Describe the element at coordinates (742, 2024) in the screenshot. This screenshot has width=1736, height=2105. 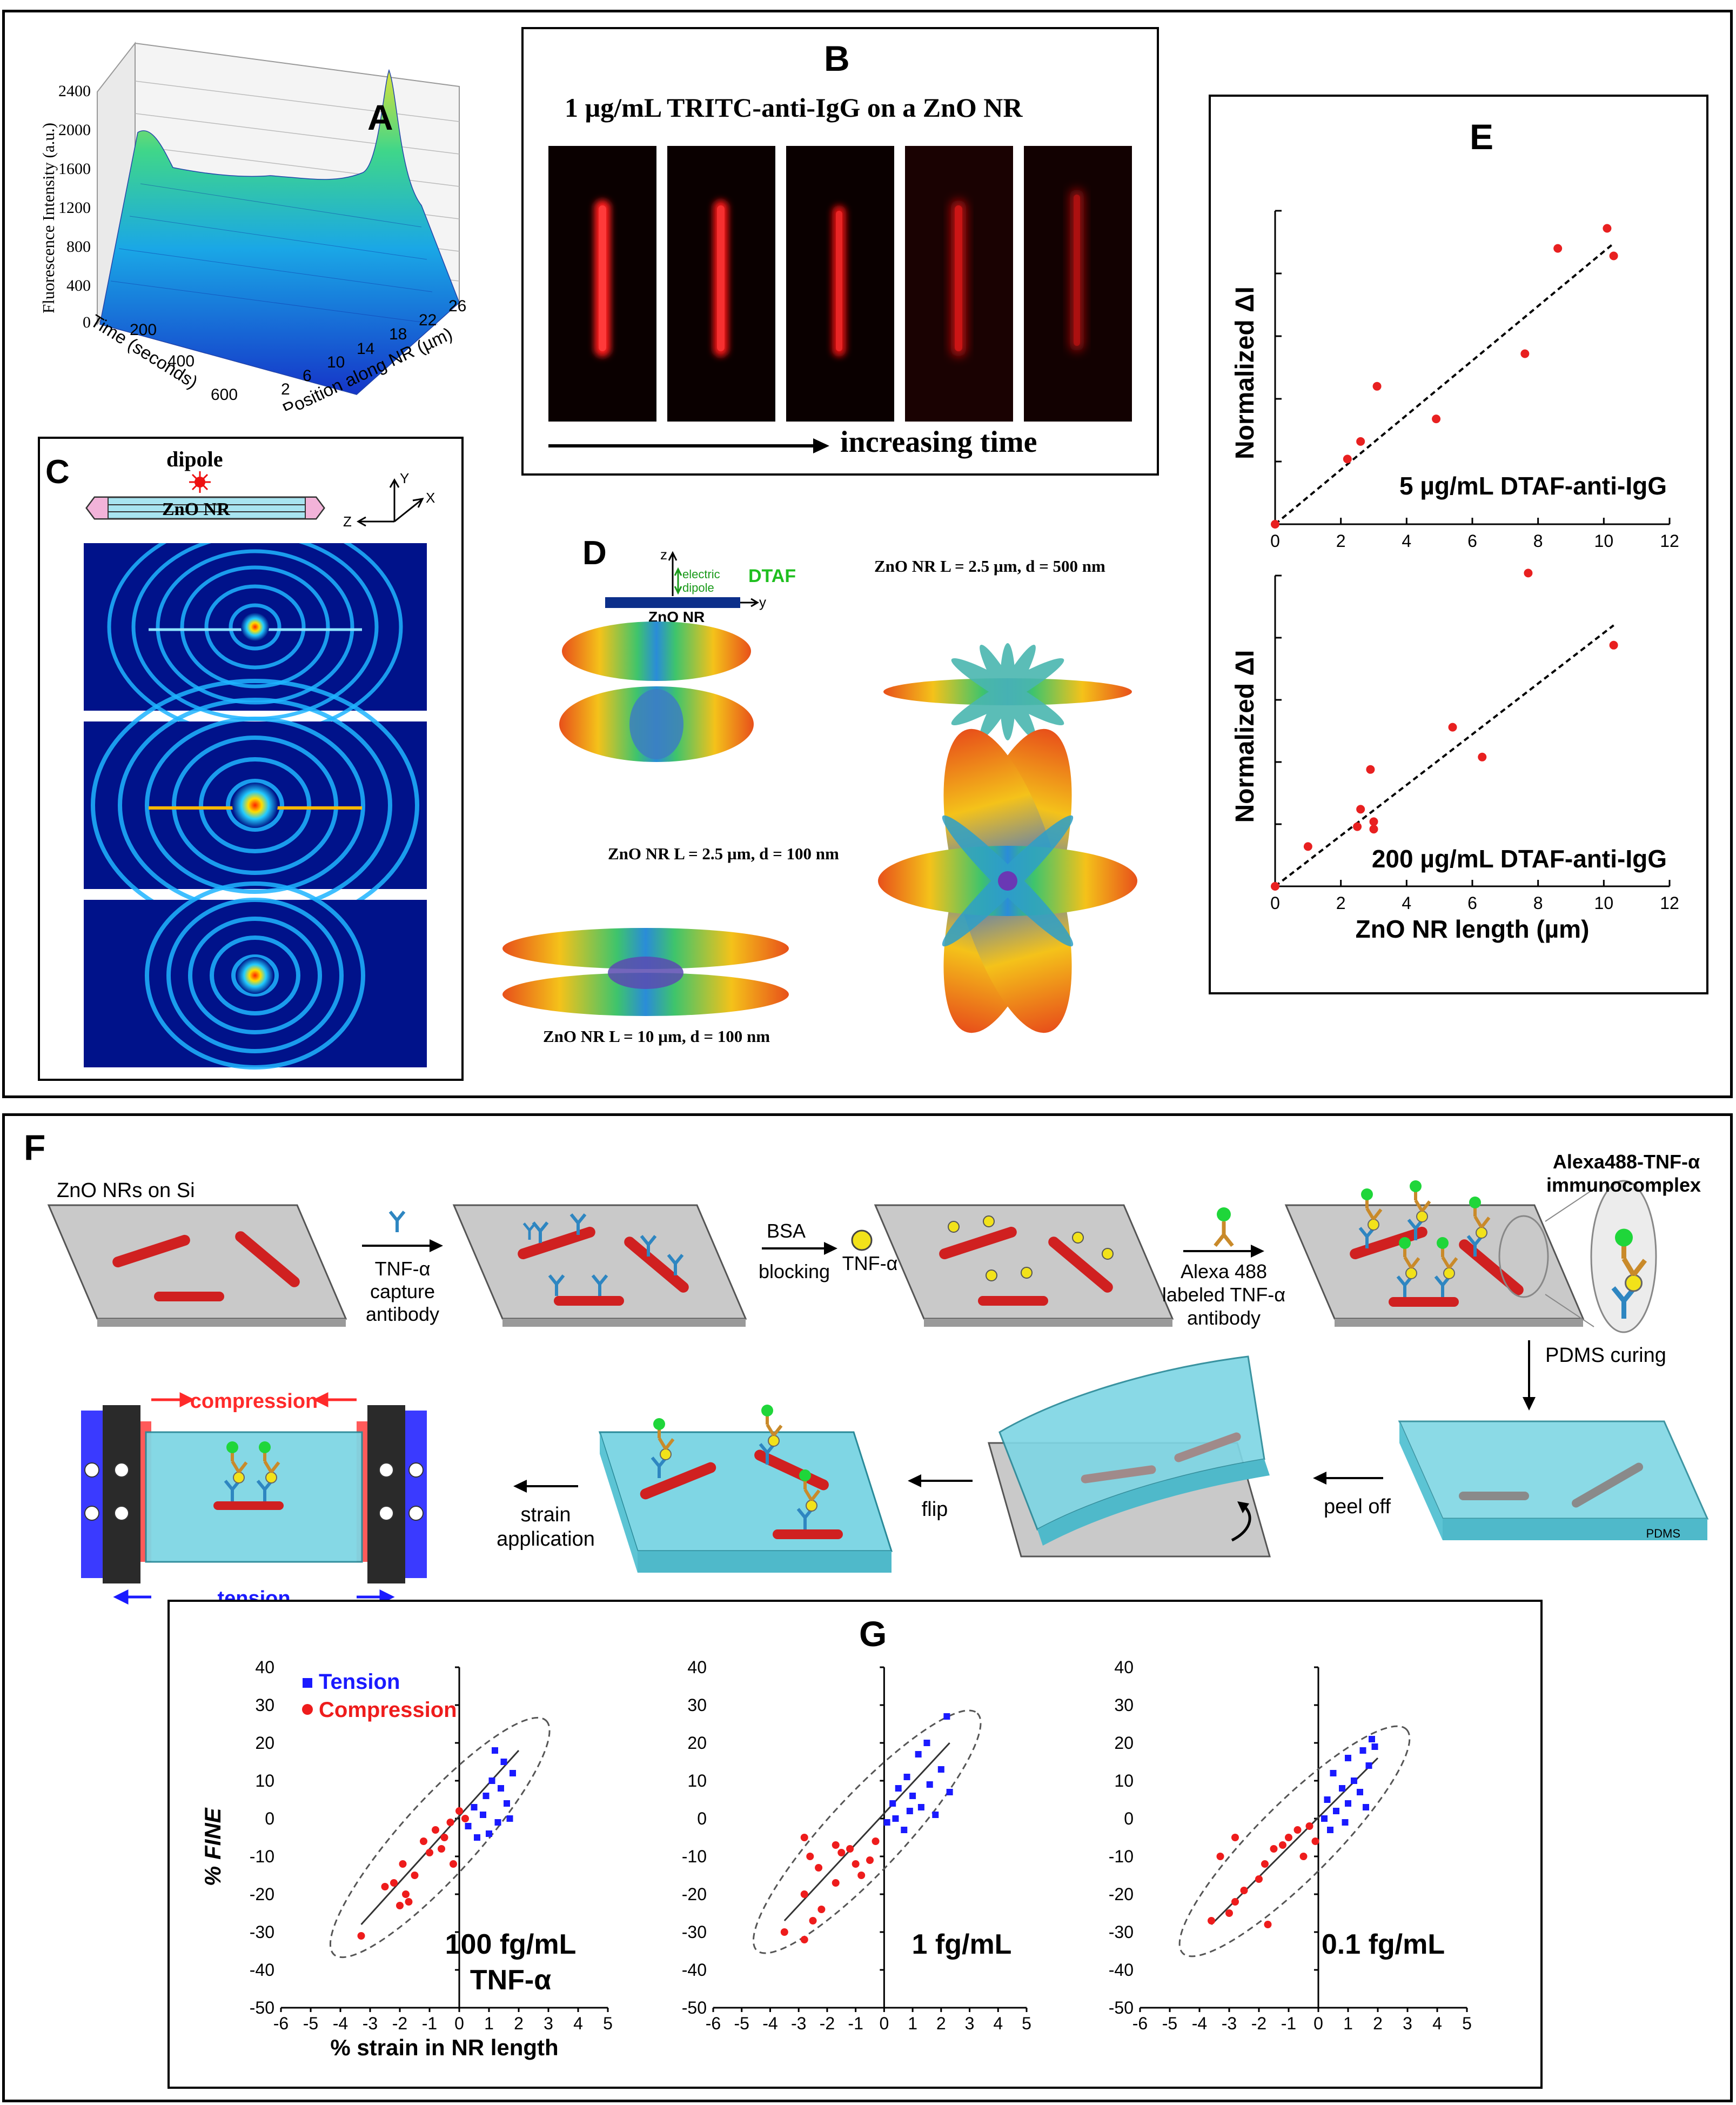
I see `g-x-tick-label: -5` at that location.